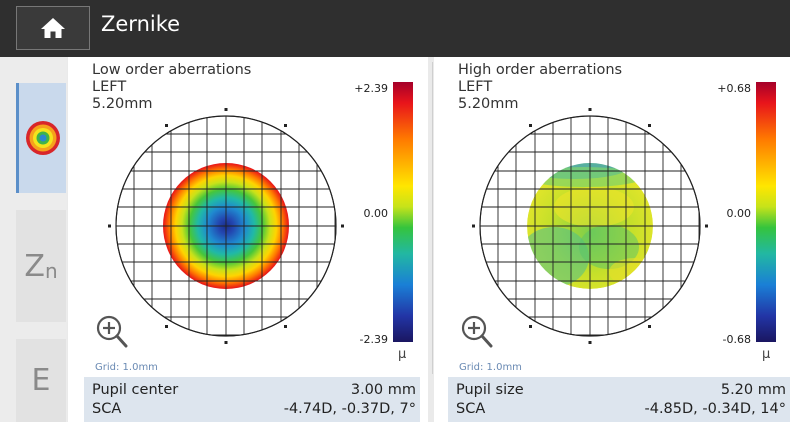 This screenshot has width=790, height=422. Describe the element at coordinates (395, 28) in the screenshot. I see `top-bar: Zernike` at that location.